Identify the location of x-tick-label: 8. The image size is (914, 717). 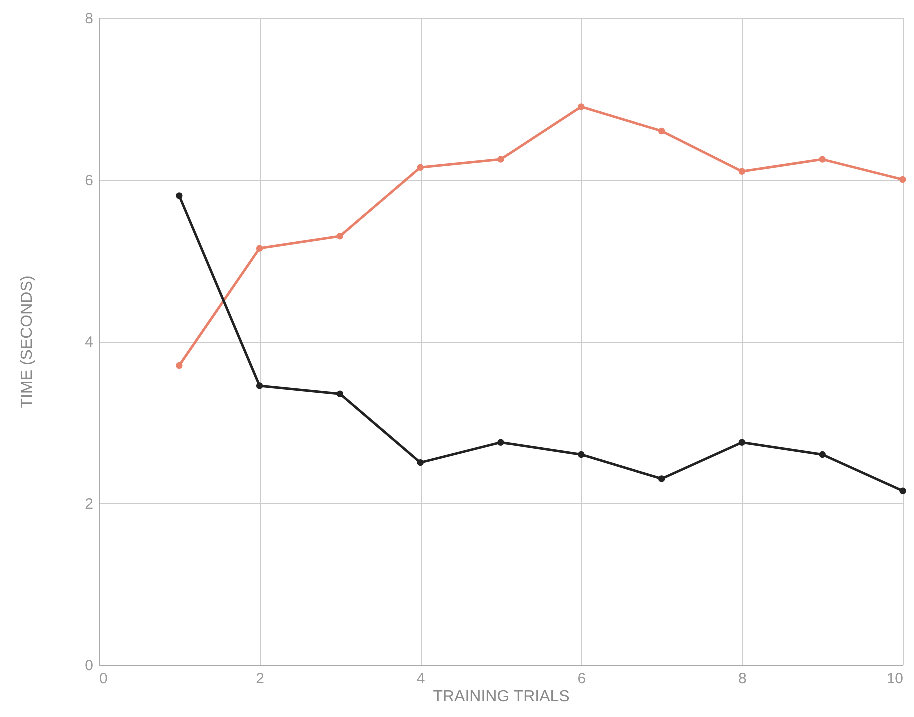
(742, 679).